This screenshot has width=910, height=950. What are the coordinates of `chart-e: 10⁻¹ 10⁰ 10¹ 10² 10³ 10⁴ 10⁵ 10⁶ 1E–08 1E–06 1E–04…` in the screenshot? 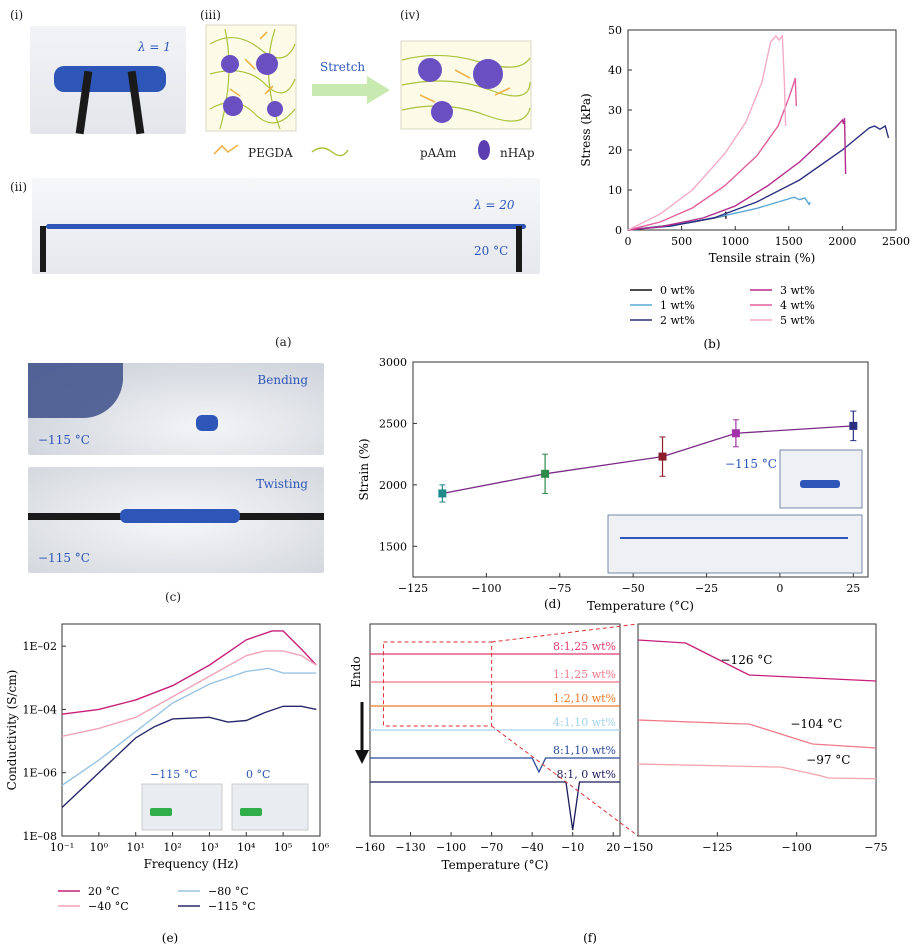 It's located at (167, 784).